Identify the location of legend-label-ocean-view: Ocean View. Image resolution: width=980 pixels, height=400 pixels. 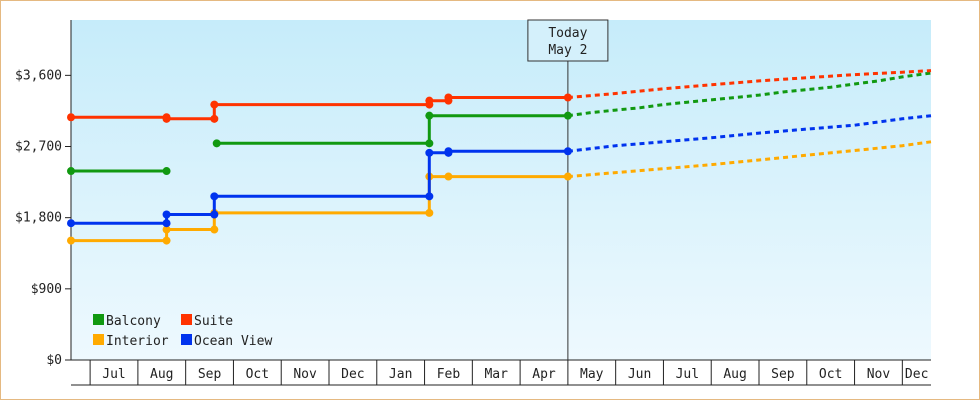
(233, 341).